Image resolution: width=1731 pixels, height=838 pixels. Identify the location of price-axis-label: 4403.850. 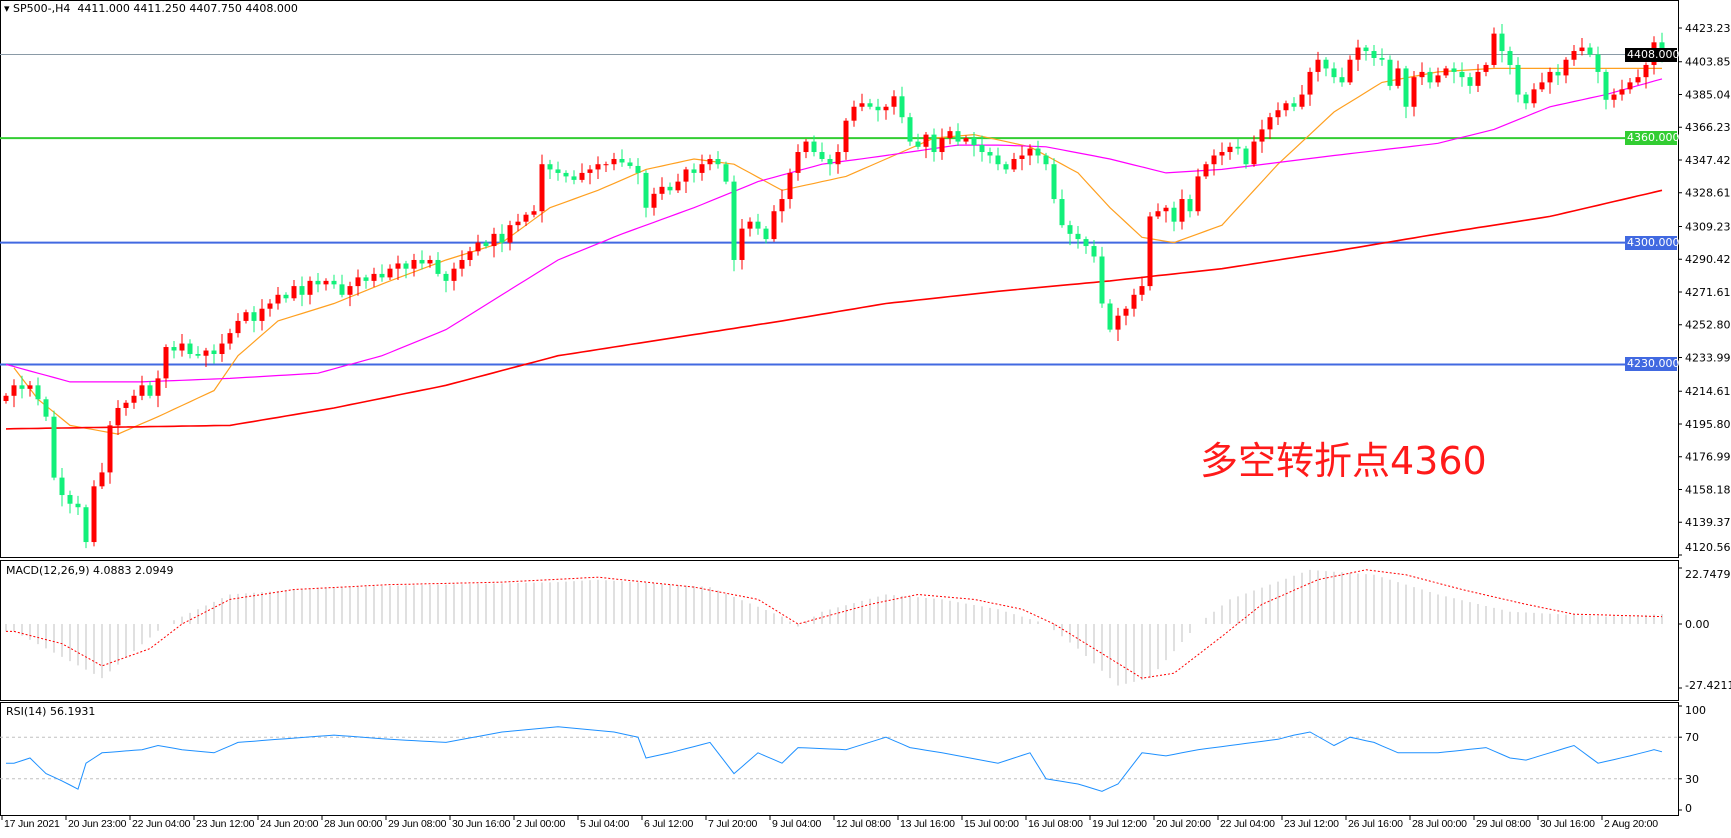
(1708, 62).